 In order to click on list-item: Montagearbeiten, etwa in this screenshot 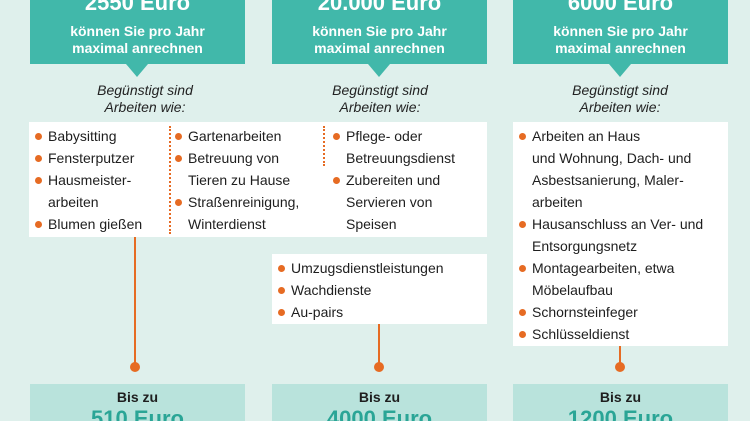, I will do `click(620, 268)`.